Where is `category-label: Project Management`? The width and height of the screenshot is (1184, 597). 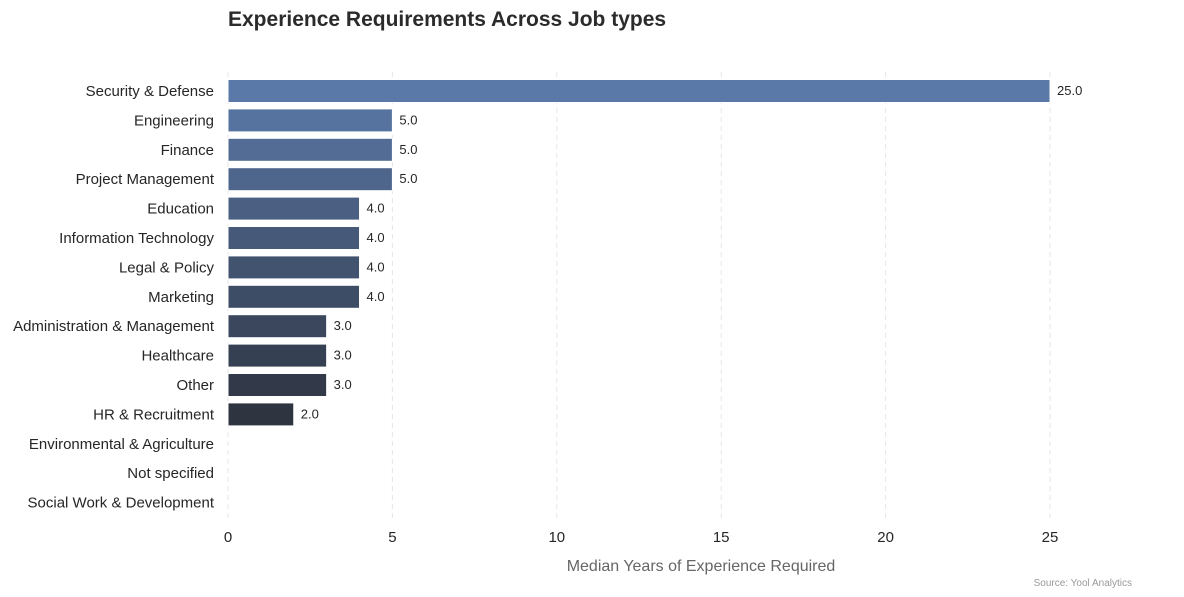 category-label: Project Management is located at coordinates (145, 179).